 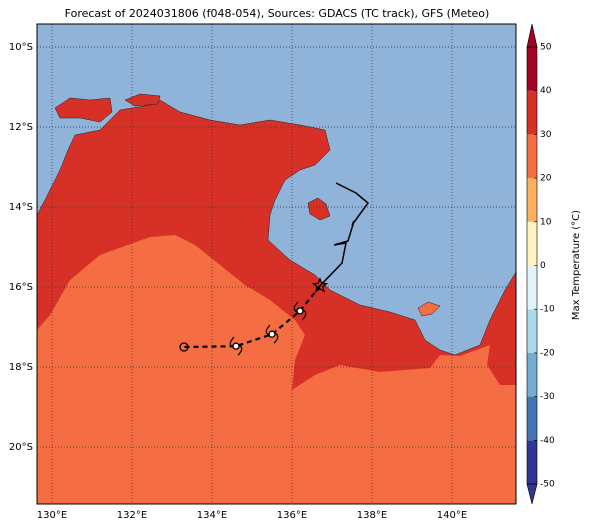 What do you see at coordinates (132, 515) in the screenshot?
I see `x-tick-label: 132°E` at bounding box center [132, 515].